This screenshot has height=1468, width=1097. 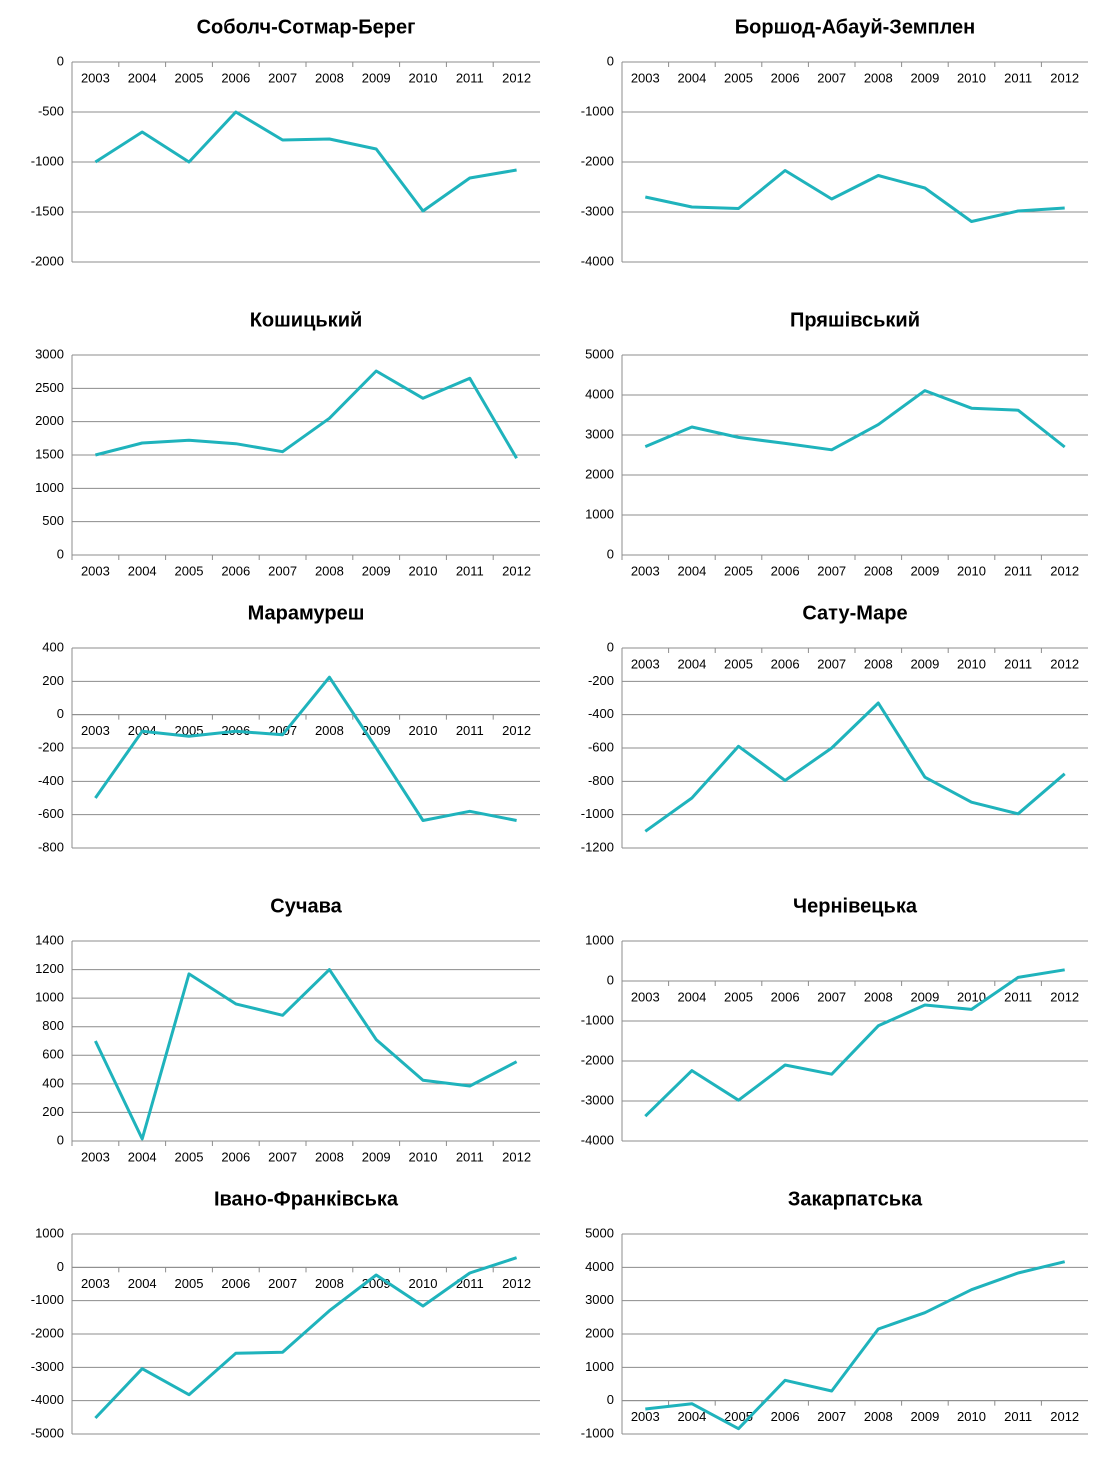 What do you see at coordinates (49, 939) in the screenshot?
I see `y-tick-label: 1400` at bounding box center [49, 939].